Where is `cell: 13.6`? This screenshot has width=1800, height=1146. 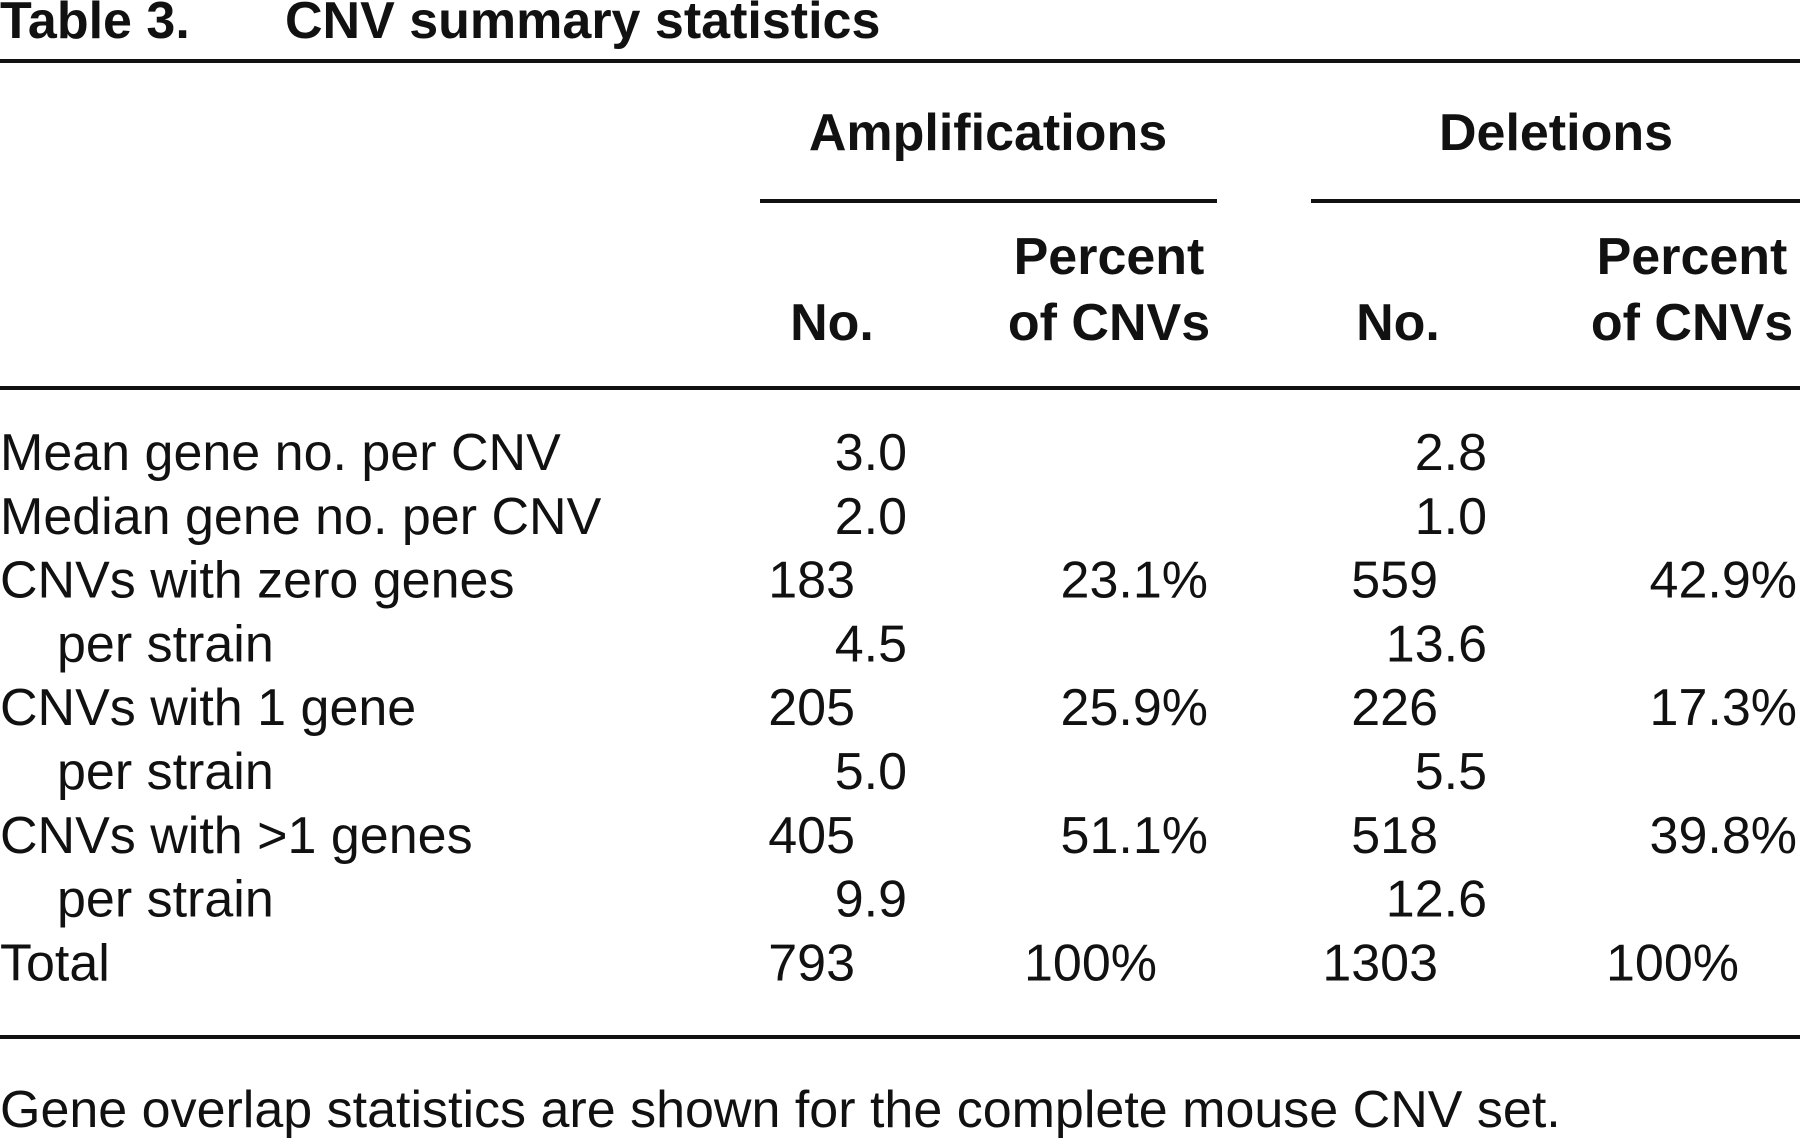 cell: 13.6 is located at coordinates (1436, 644).